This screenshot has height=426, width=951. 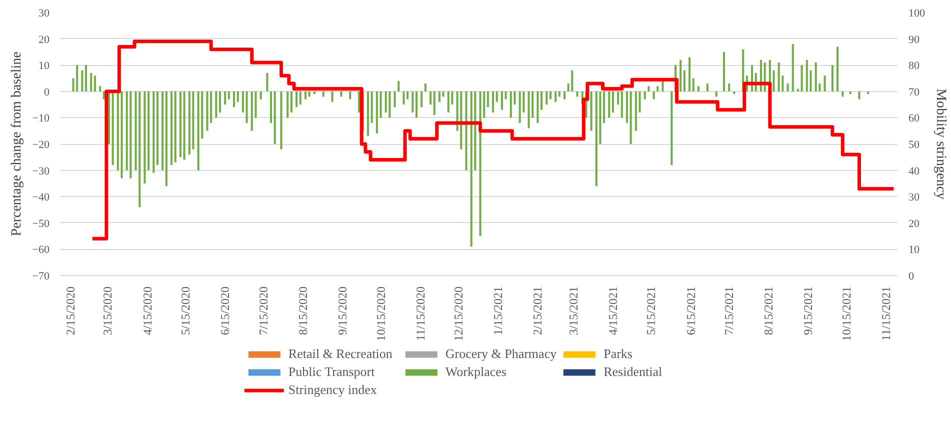 I want to click on y-tick-label: 10, so click(x=44, y=66).